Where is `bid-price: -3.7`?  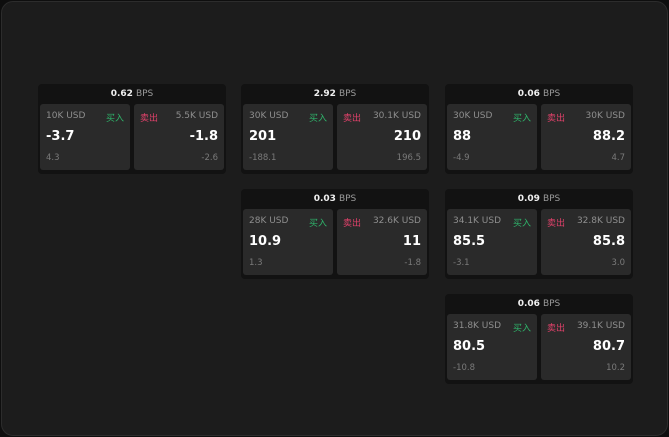
bid-price: -3.7 is located at coordinates (60, 136).